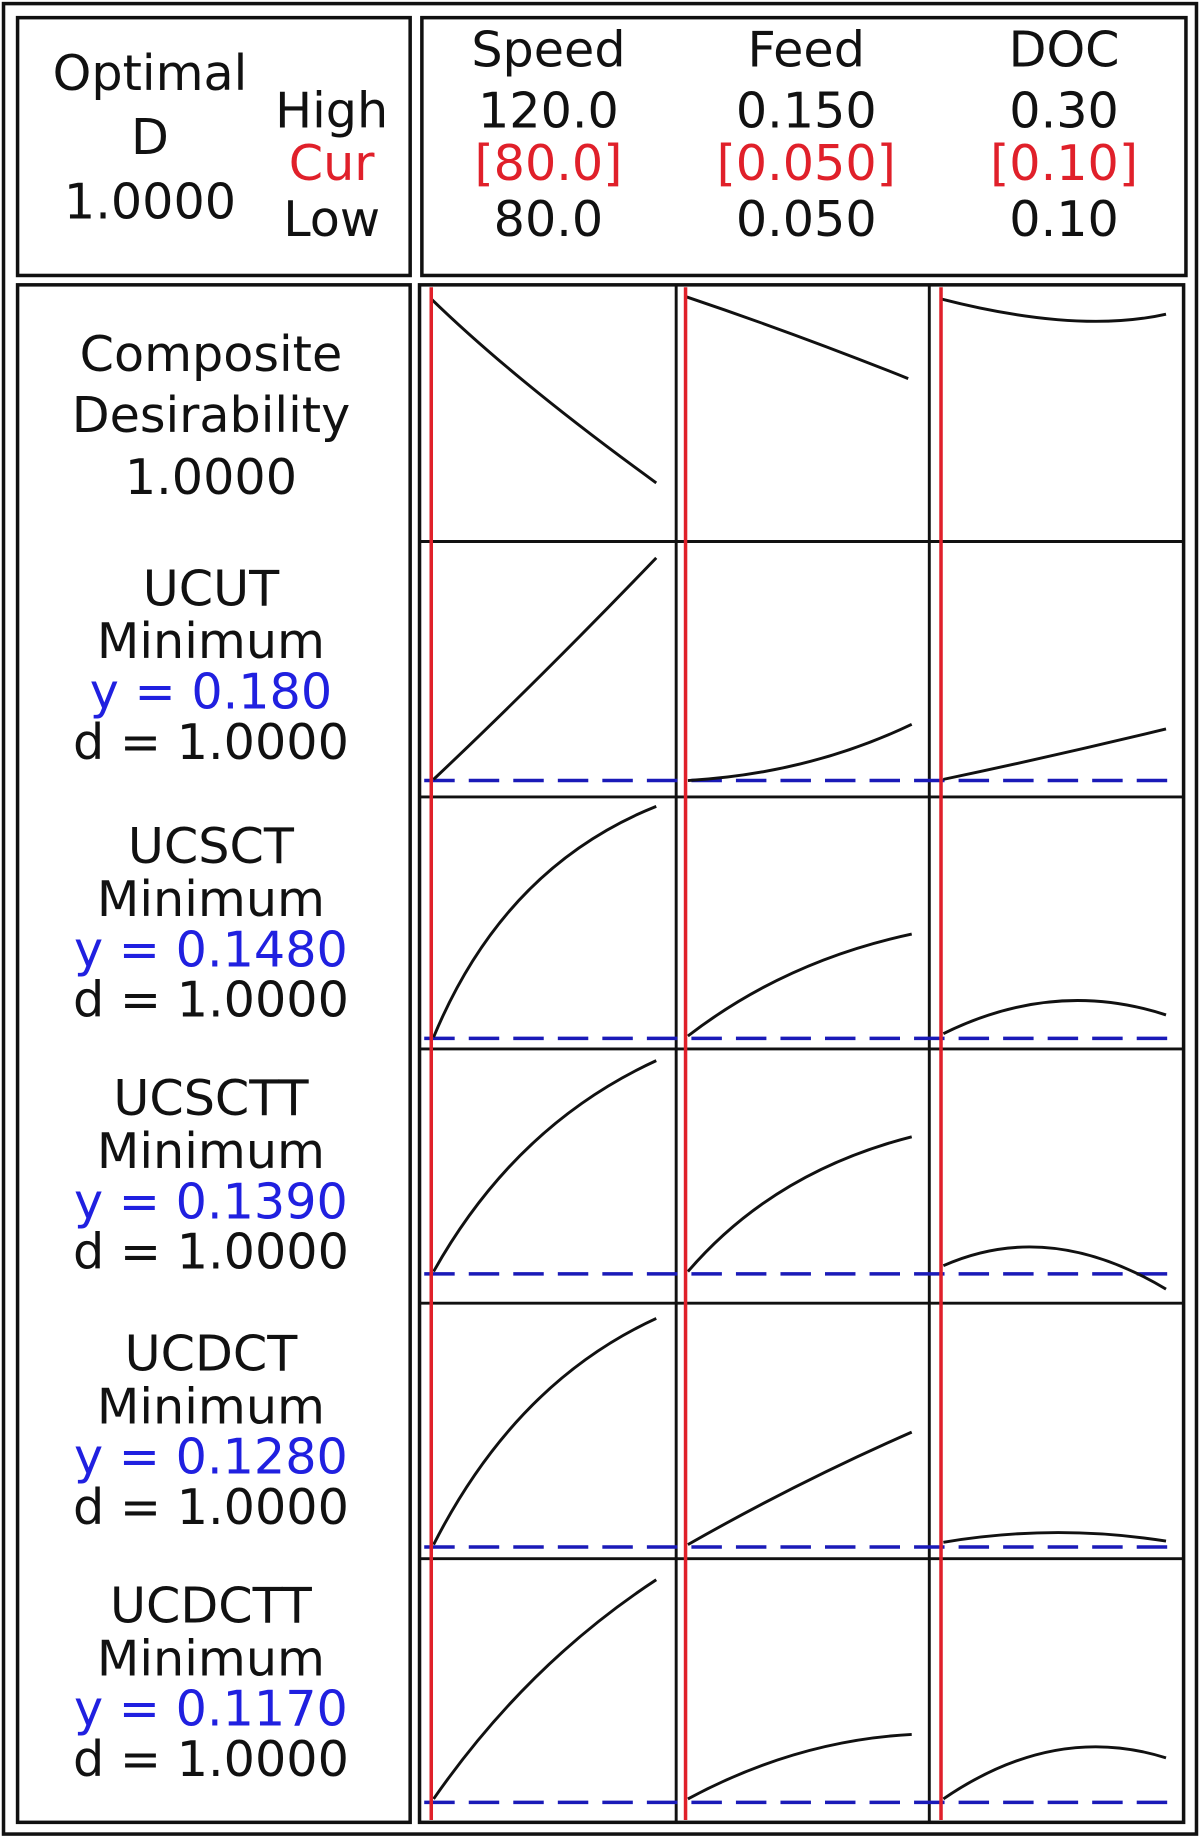  What do you see at coordinates (1064, 49) in the screenshot?
I see `factor-name: DOC` at bounding box center [1064, 49].